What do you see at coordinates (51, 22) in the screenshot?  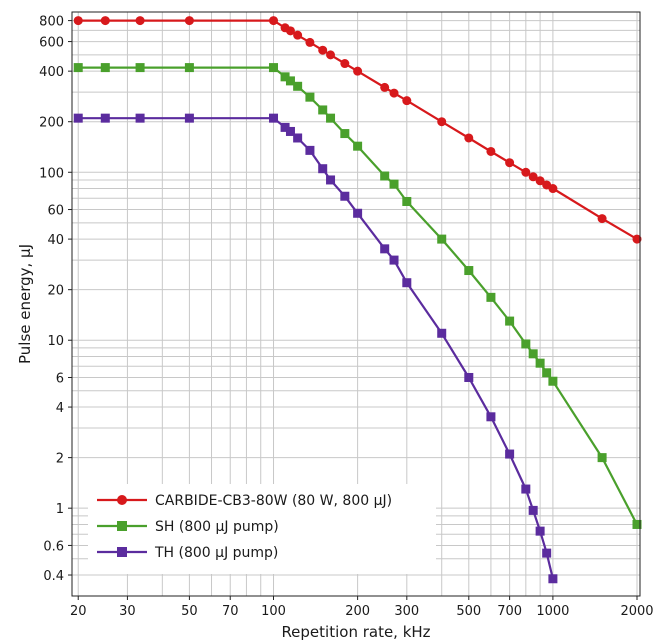 I see `y-tick-label: 800` at bounding box center [51, 22].